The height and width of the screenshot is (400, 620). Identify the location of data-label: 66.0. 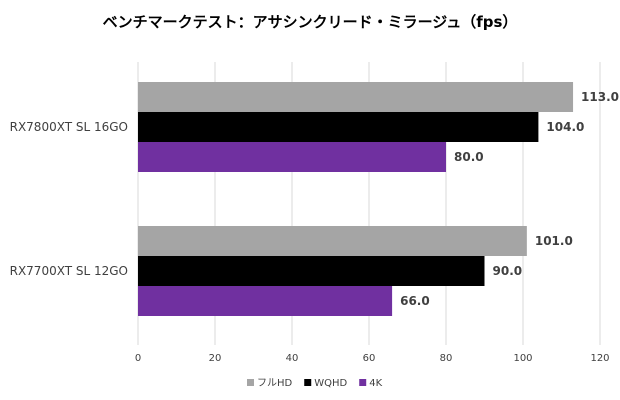
(415, 301).